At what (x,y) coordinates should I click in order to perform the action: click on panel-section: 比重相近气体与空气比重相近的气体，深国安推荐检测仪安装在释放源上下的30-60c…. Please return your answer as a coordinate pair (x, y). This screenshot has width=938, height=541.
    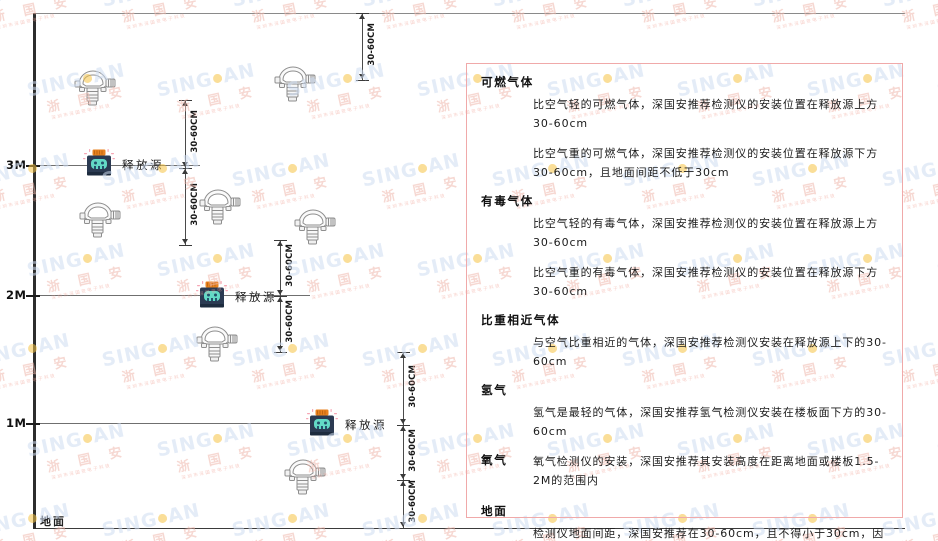
    Looking at the image, I should click on (684, 341).